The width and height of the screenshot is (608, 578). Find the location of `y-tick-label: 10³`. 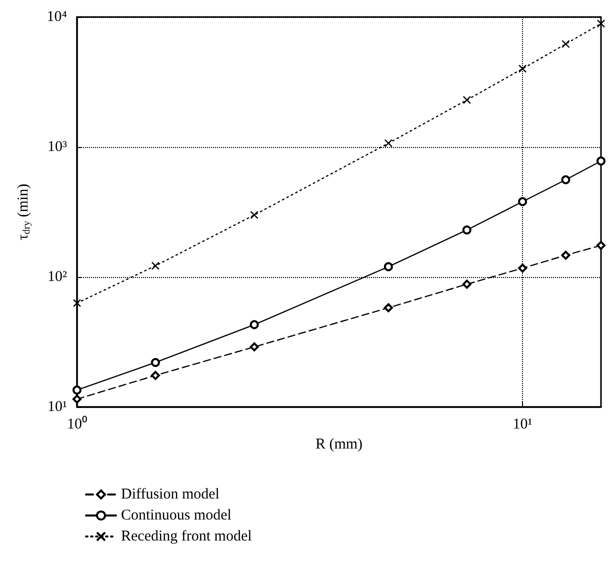

y-tick-label: 10³ is located at coordinates (58, 147).